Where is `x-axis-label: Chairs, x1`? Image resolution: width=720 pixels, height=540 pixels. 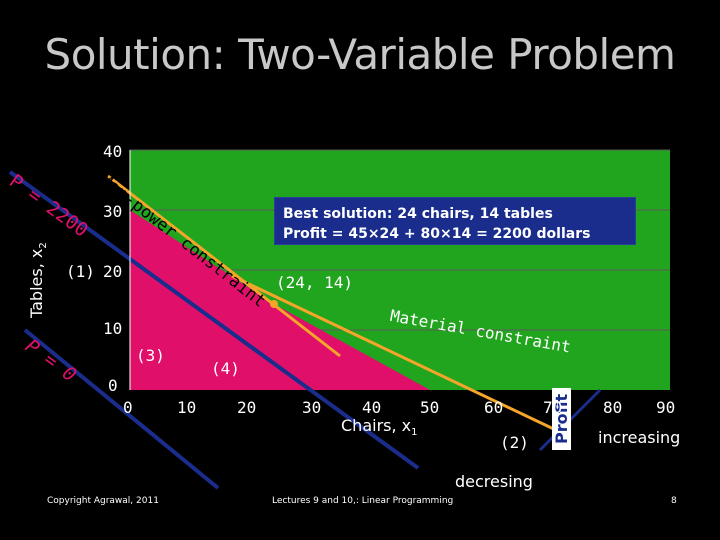
x-axis-label: Chairs, x1 is located at coordinates (379, 427).